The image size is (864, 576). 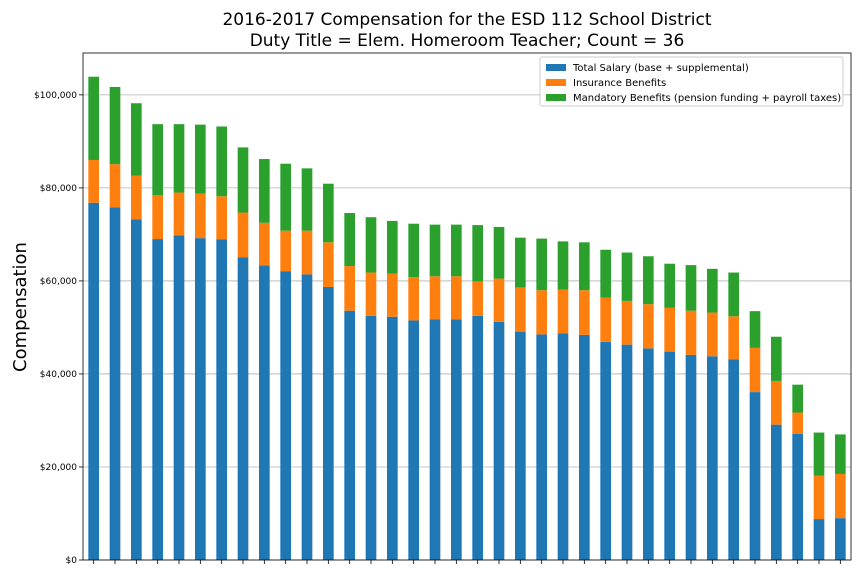 What do you see at coordinates (72, 561) in the screenshot?
I see `y-tick-label: $0` at bounding box center [72, 561].